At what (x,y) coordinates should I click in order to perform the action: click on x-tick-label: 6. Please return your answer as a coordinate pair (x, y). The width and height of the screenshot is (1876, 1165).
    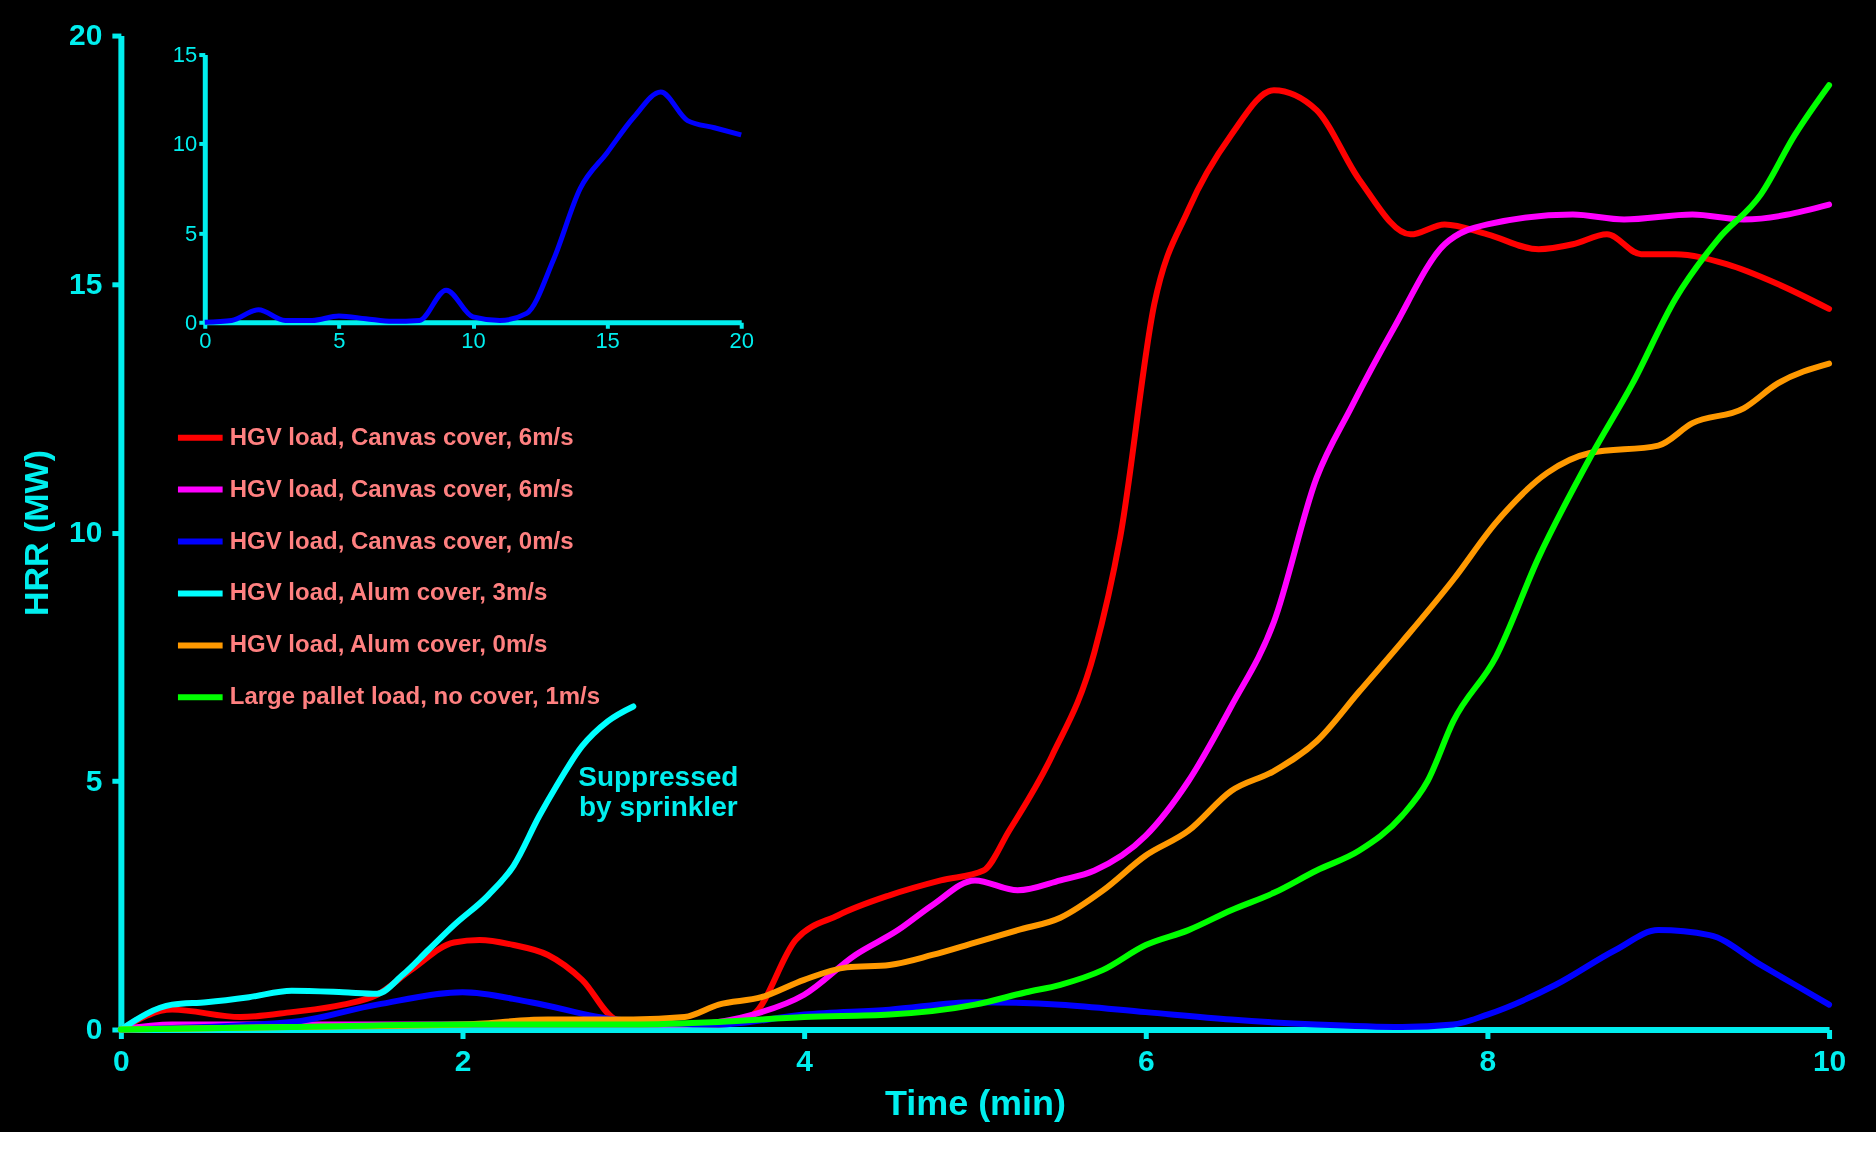
    Looking at the image, I should click on (1146, 1060).